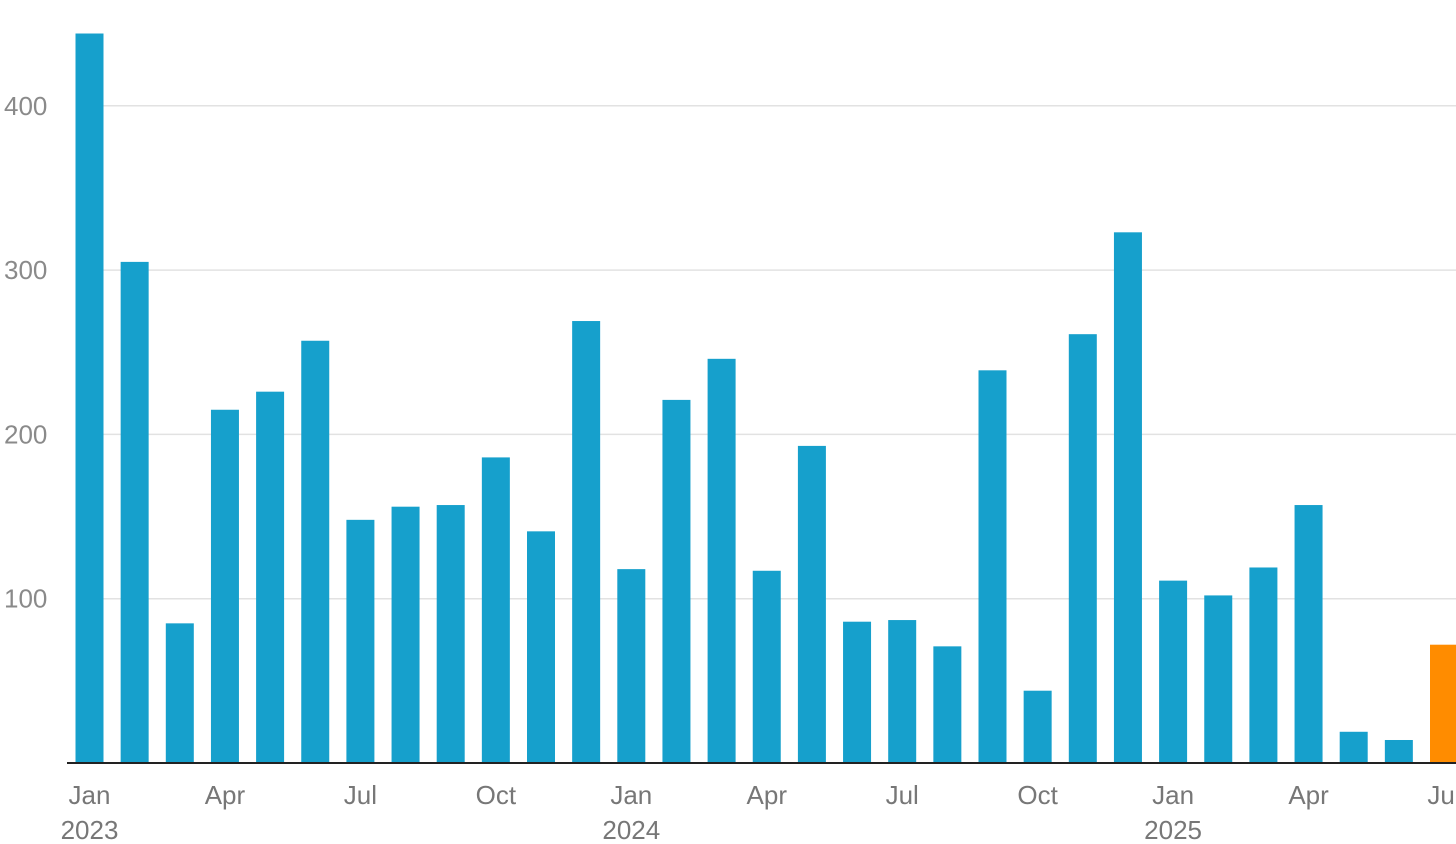  What do you see at coordinates (25, 599) in the screenshot?
I see `y-tick-label: 100` at bounding box center [25, 599].